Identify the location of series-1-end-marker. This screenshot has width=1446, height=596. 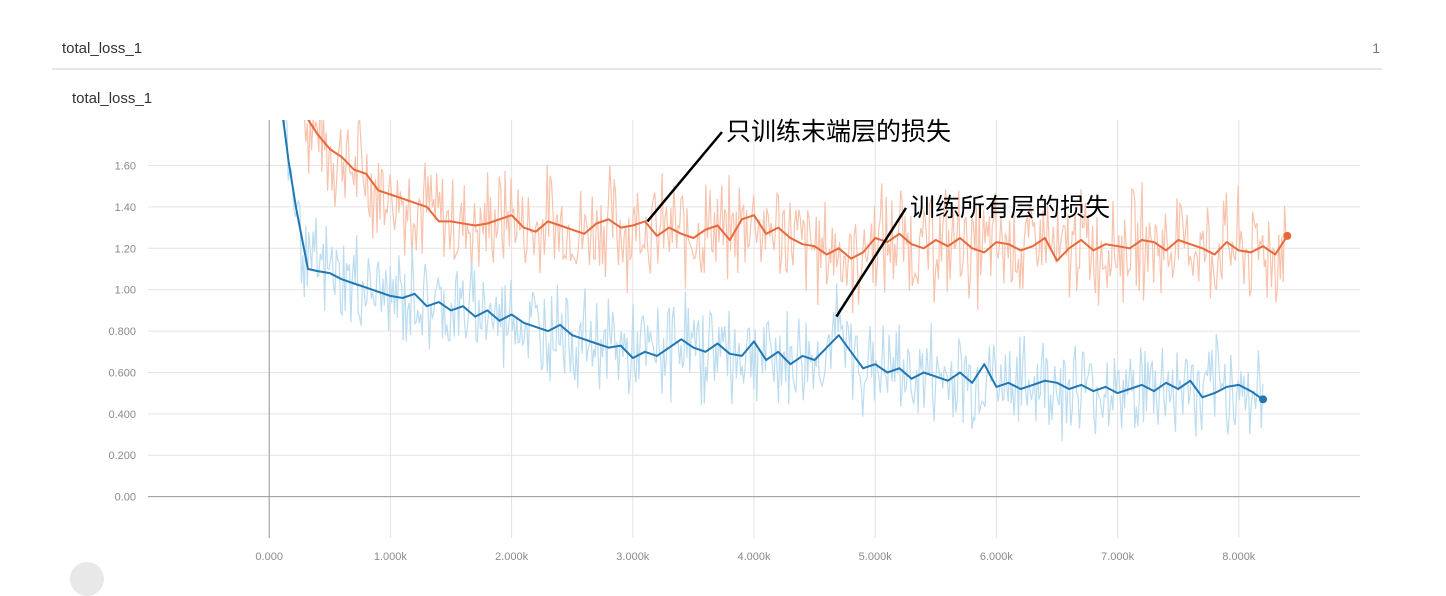
(1263, 399).